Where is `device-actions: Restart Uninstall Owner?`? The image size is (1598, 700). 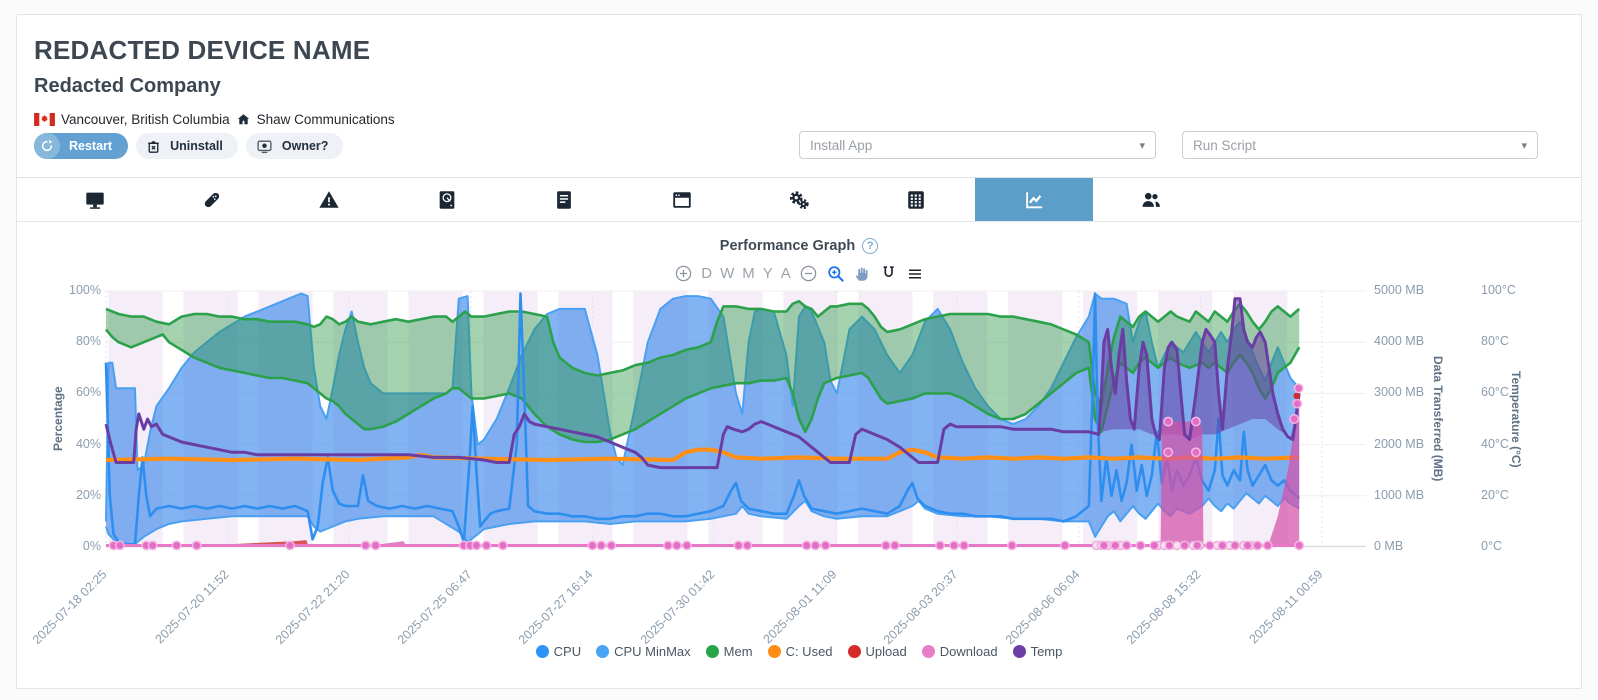 device-actions: Restart Uninstall Owner? is located at coordinates (189, 146).